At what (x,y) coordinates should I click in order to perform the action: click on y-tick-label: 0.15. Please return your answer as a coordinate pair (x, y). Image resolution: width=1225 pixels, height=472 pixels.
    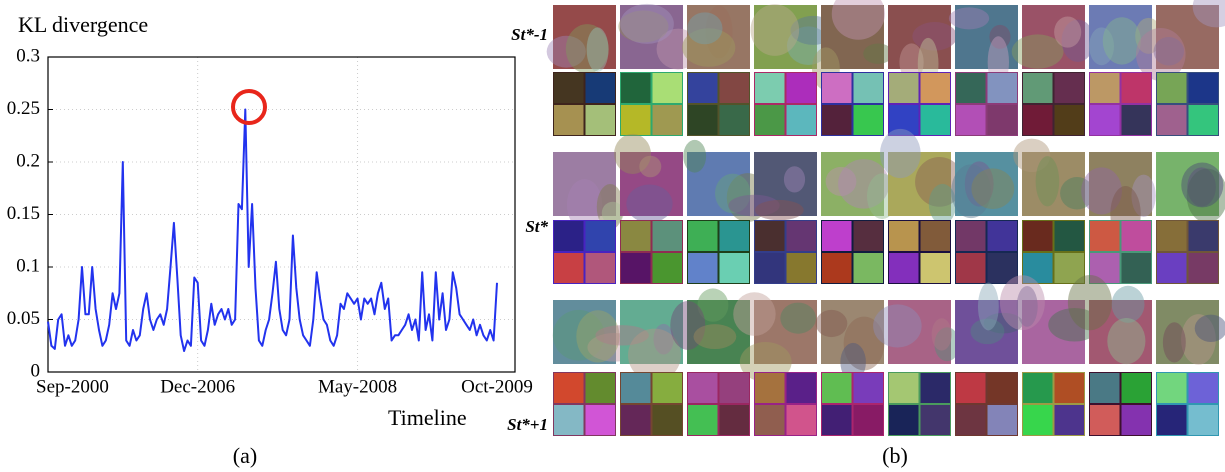
    Looking at the image, I should click on (23, 213).